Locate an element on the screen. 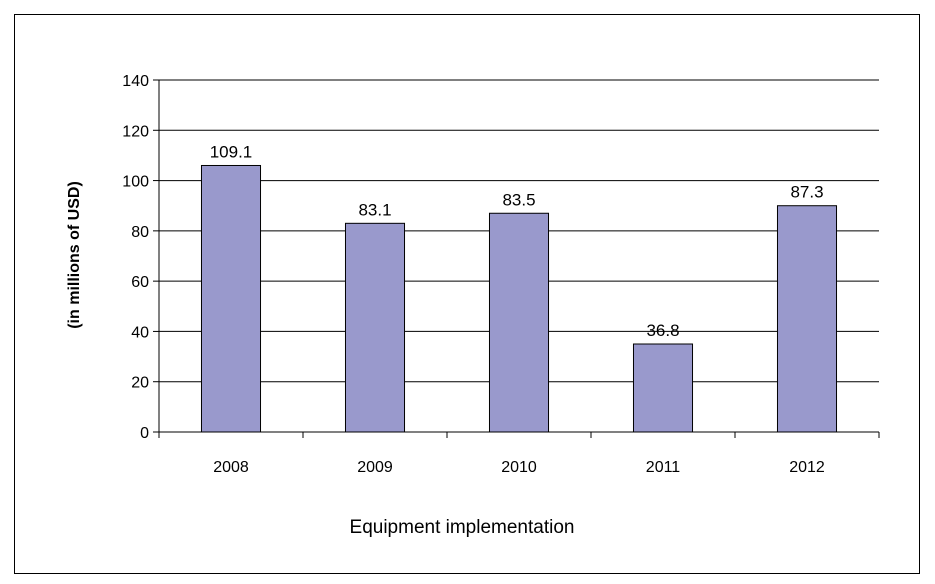  bar-2009 is located at coordinates (375, 327).